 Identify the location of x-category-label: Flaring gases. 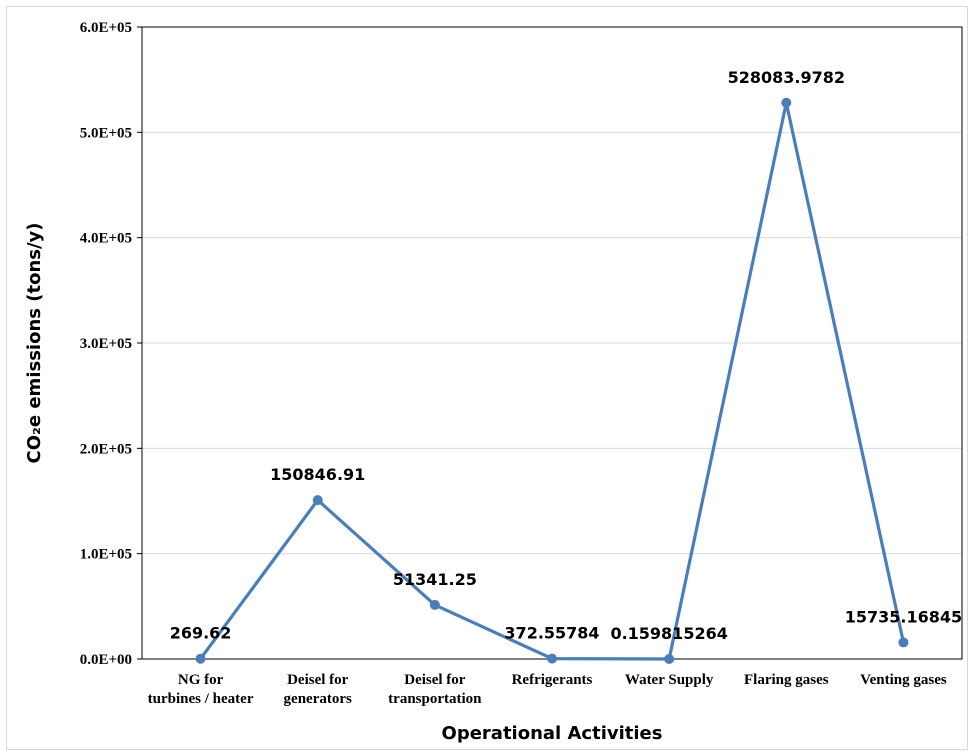
(786, 680).